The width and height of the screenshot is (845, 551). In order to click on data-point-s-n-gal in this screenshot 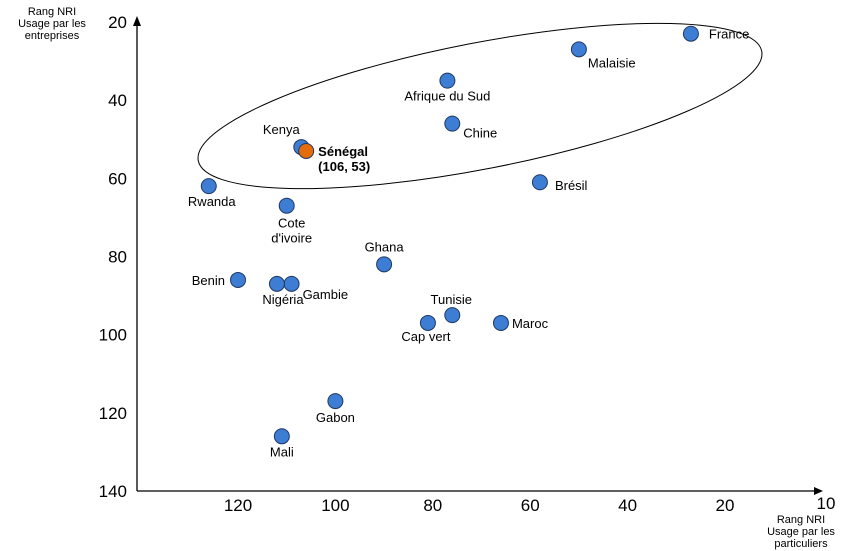, I will do `click(306, 150)`.